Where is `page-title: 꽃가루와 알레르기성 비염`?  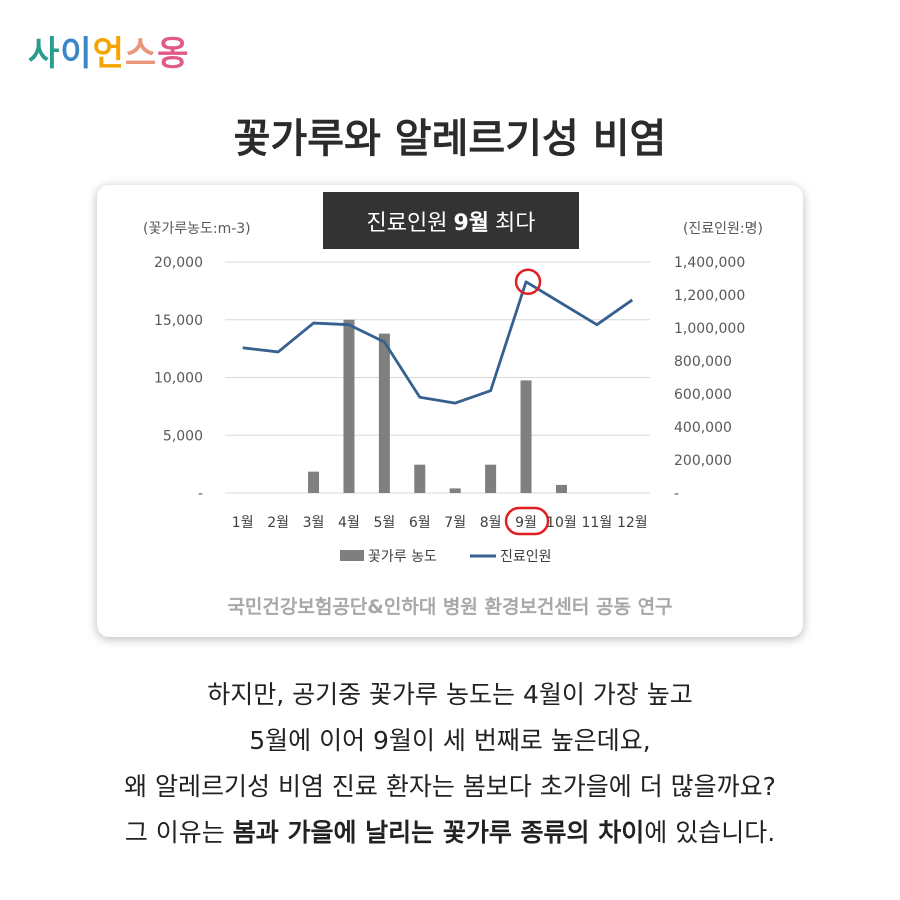 page-title: 꽃가루와 알레르기성 비염 is located at coordinates (450, 139).